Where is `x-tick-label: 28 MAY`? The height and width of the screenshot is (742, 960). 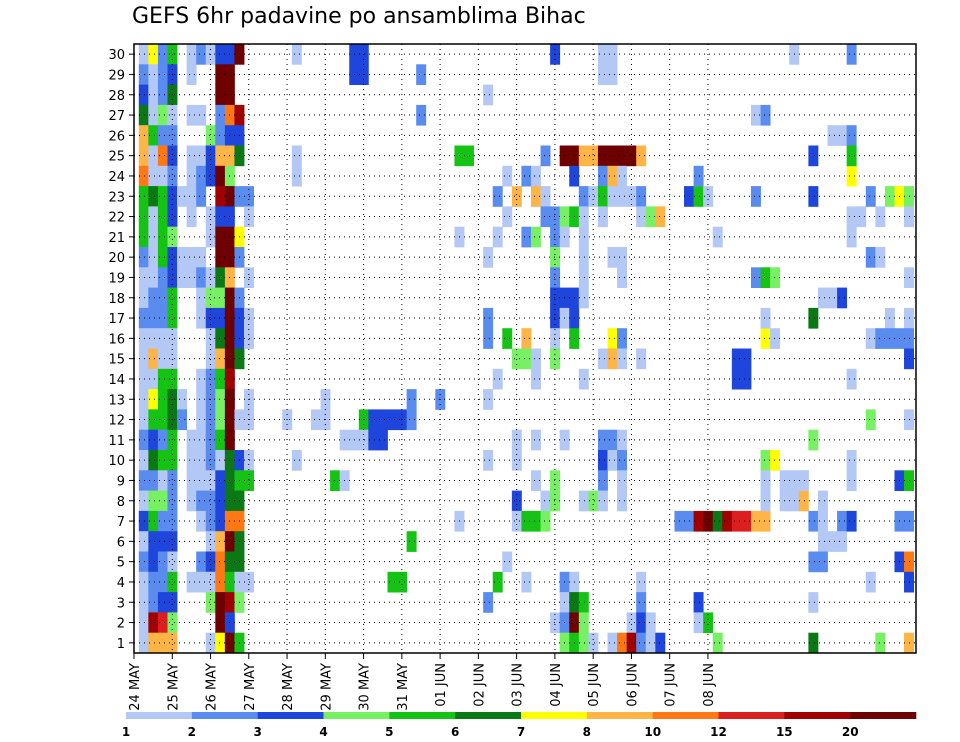
x-tick-label: 28 MAY is located at coordinates (288, 687).